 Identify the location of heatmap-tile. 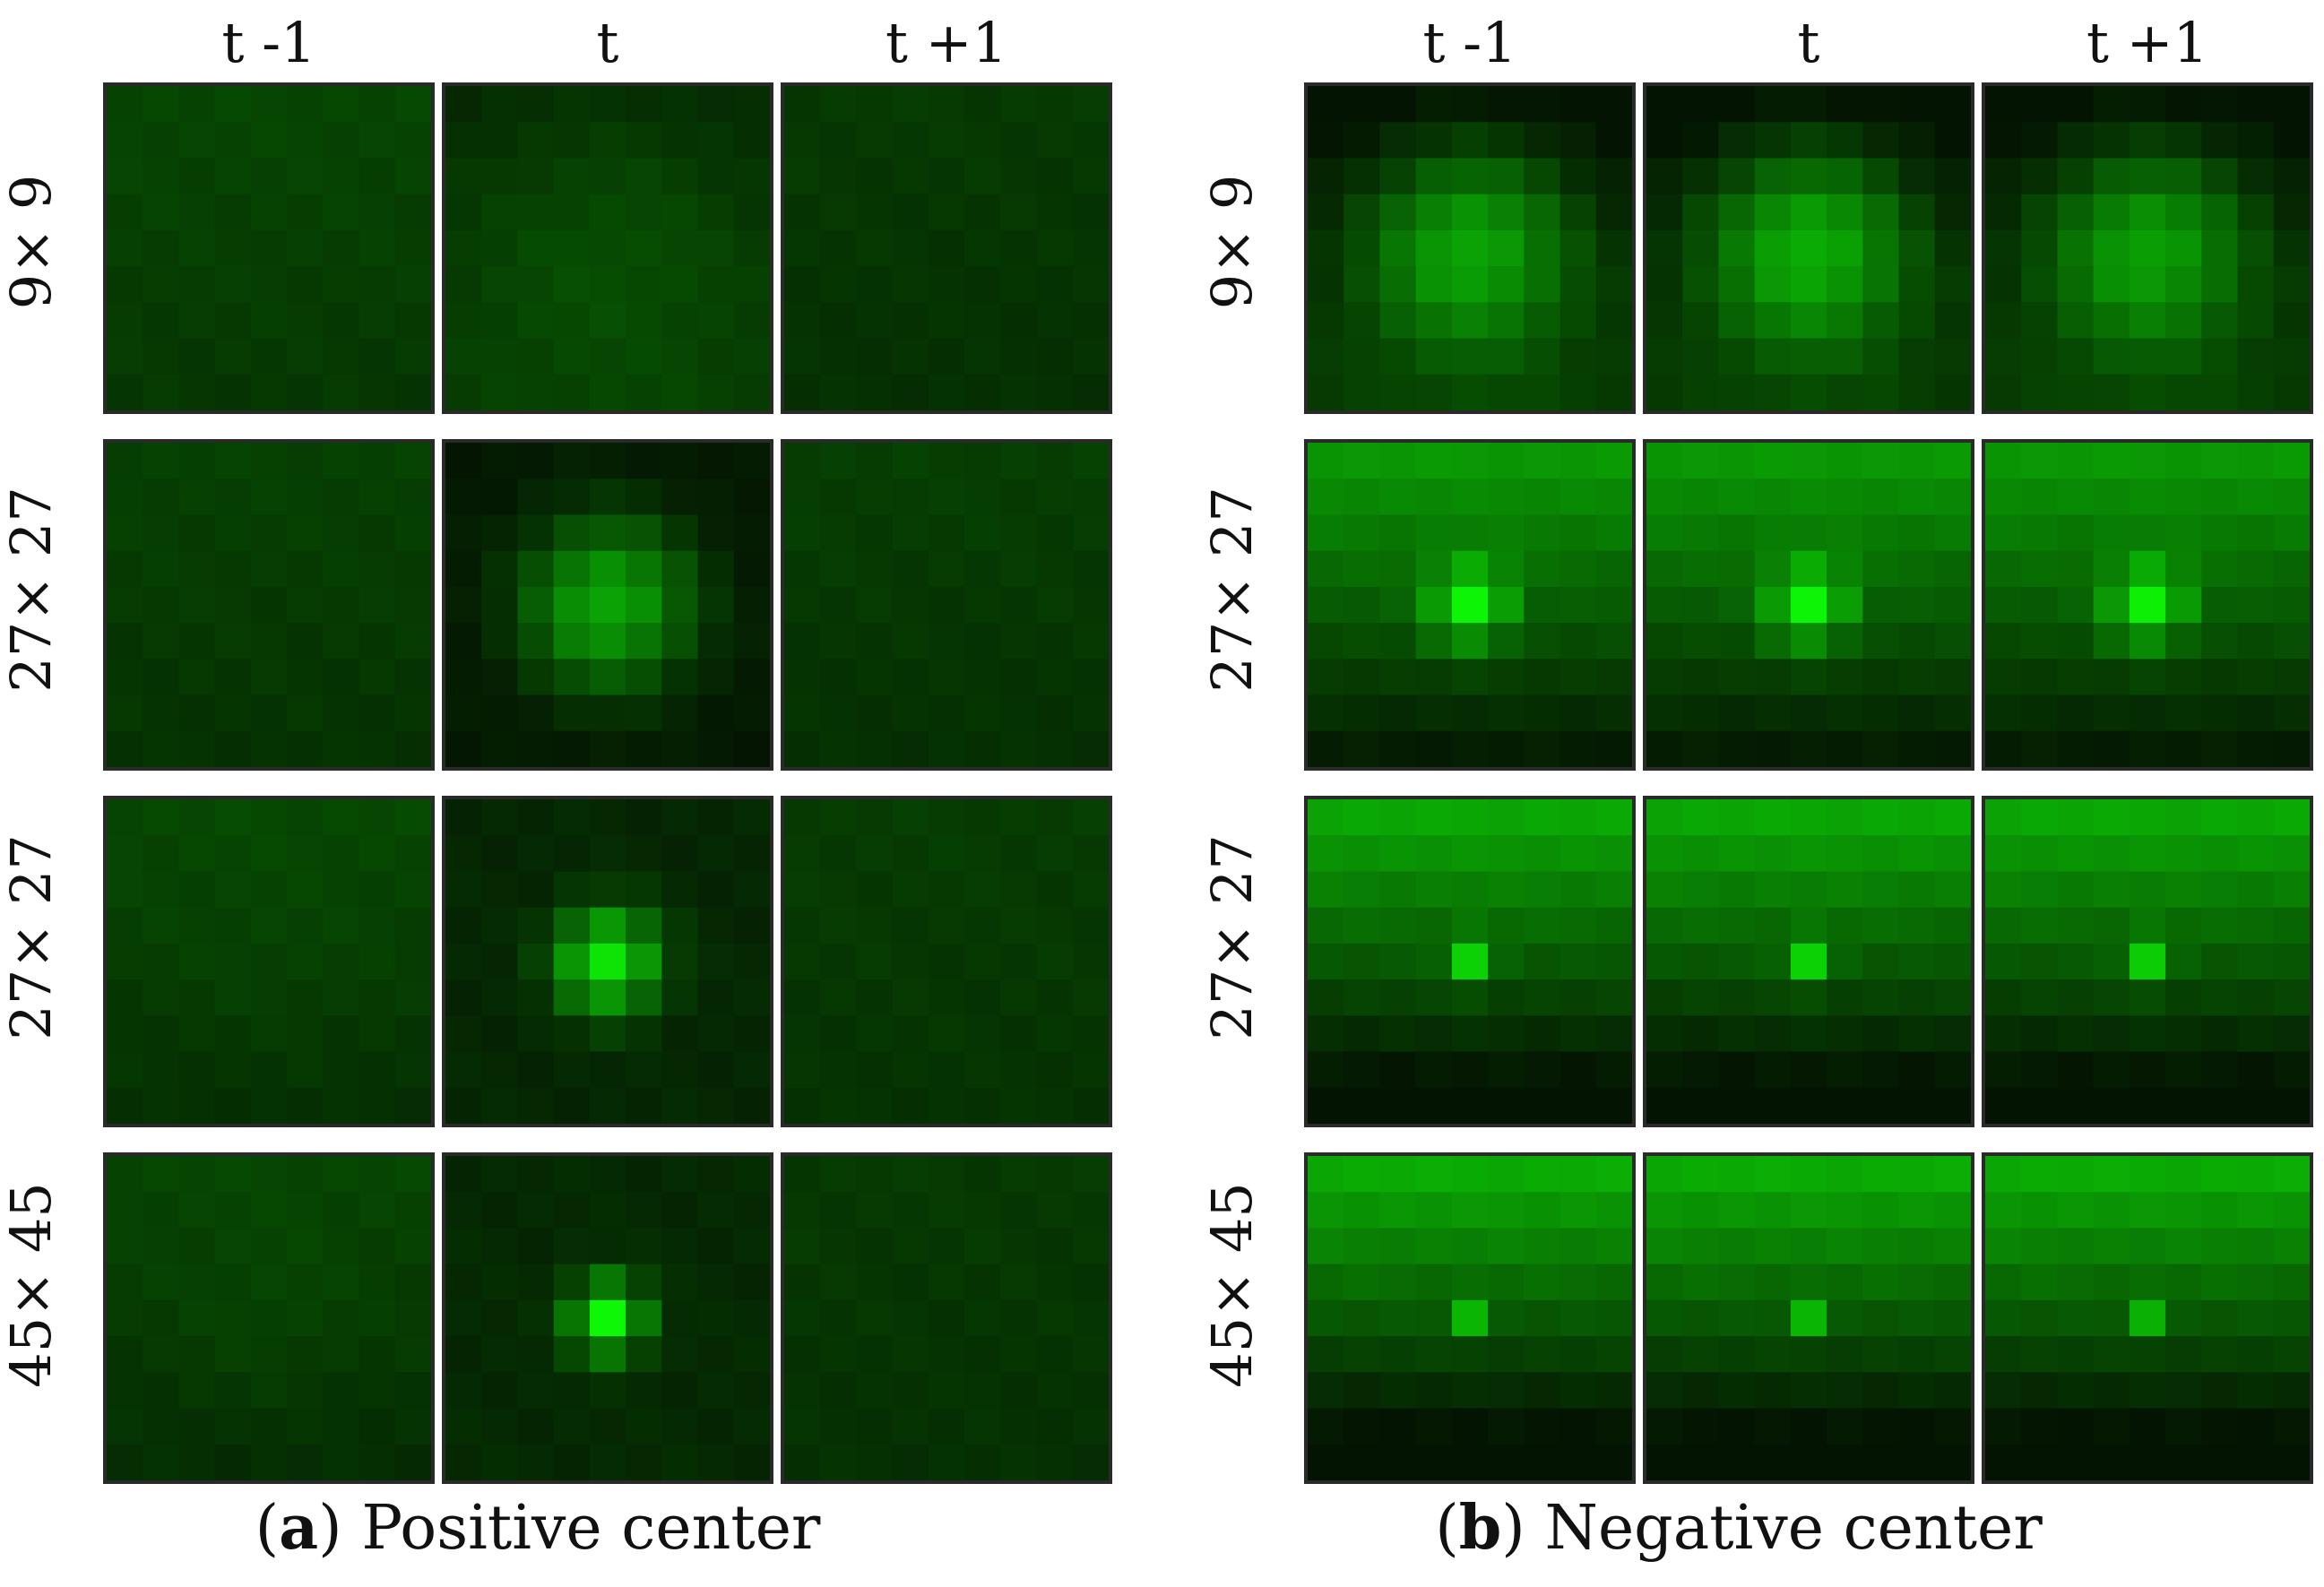
(1809, 961).